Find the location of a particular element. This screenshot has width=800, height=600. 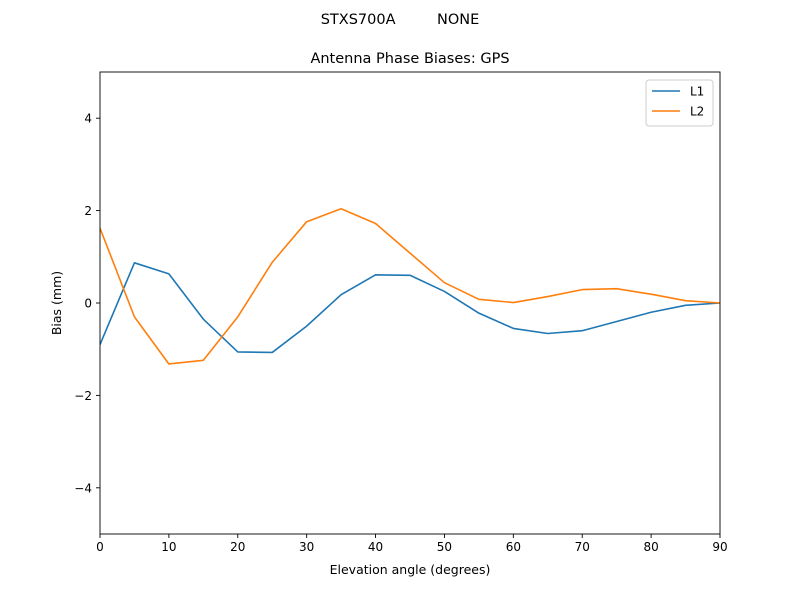

y-tick-label: −4 is located at coordinates (83, 488).